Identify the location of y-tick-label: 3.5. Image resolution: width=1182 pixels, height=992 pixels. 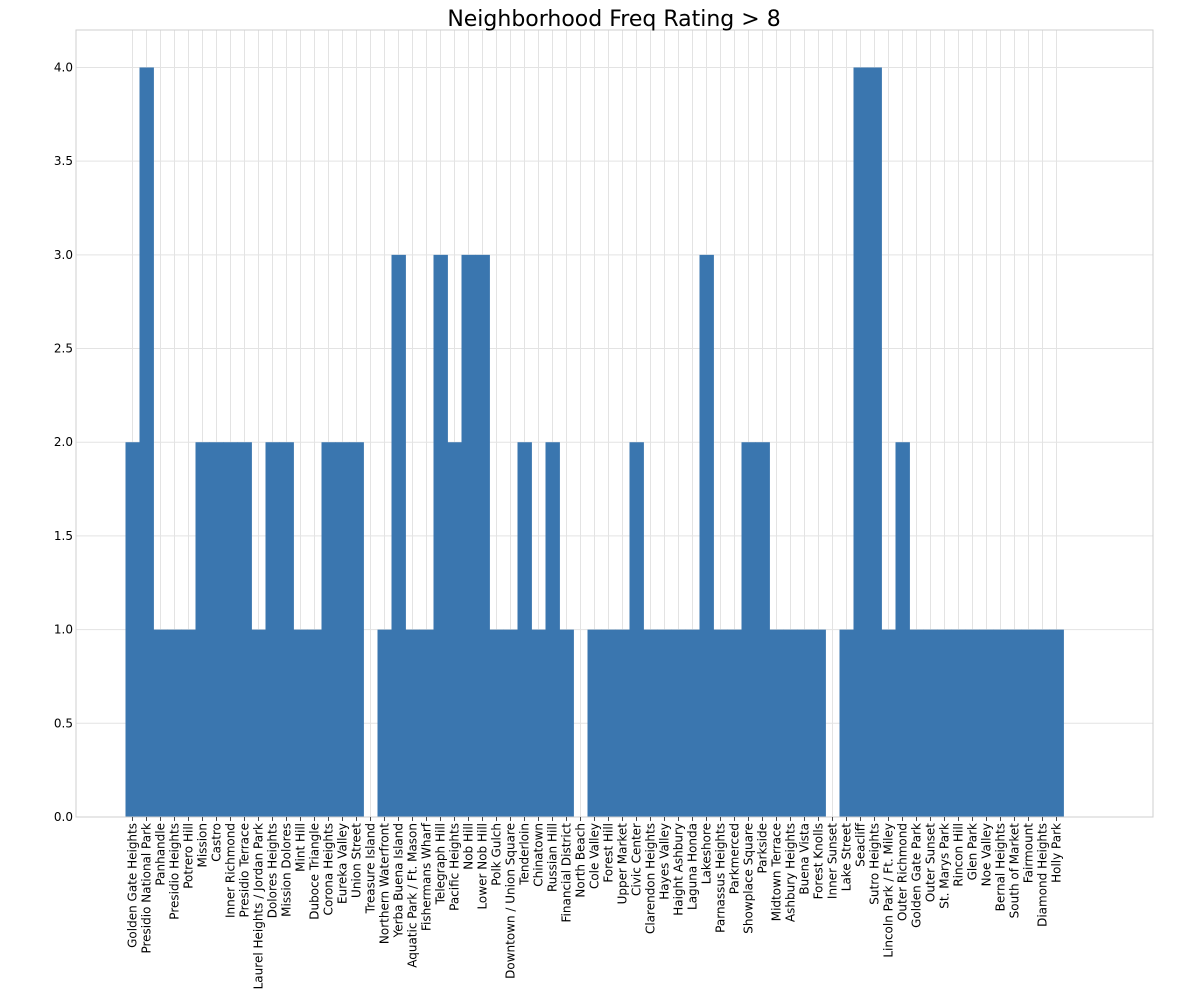
(63, 161).